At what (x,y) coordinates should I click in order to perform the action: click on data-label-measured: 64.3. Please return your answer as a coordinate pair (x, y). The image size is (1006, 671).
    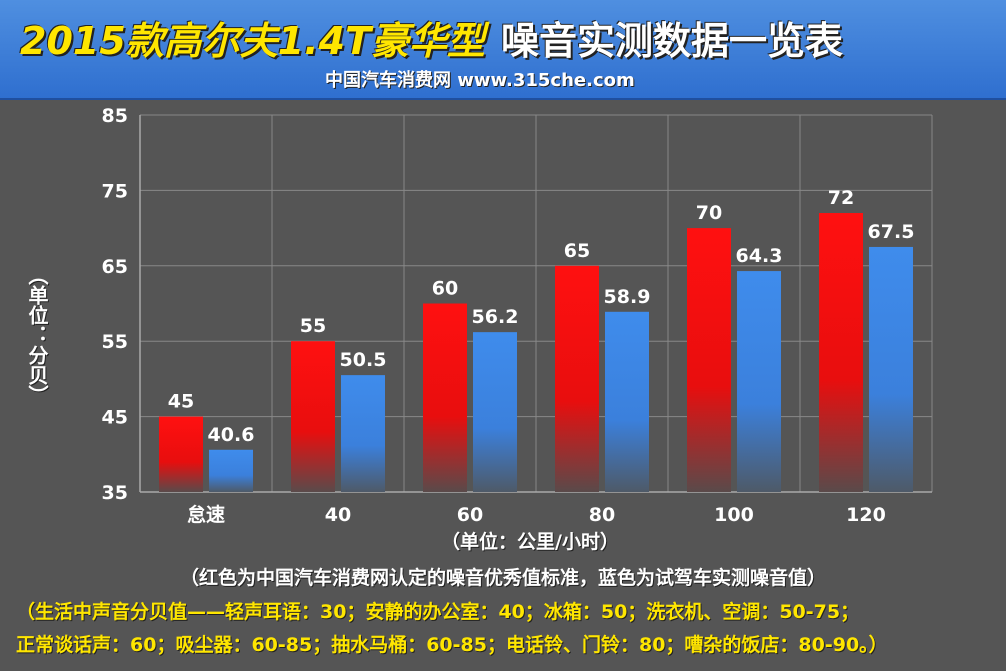
    Looking at the image, I should click on (759, 256).